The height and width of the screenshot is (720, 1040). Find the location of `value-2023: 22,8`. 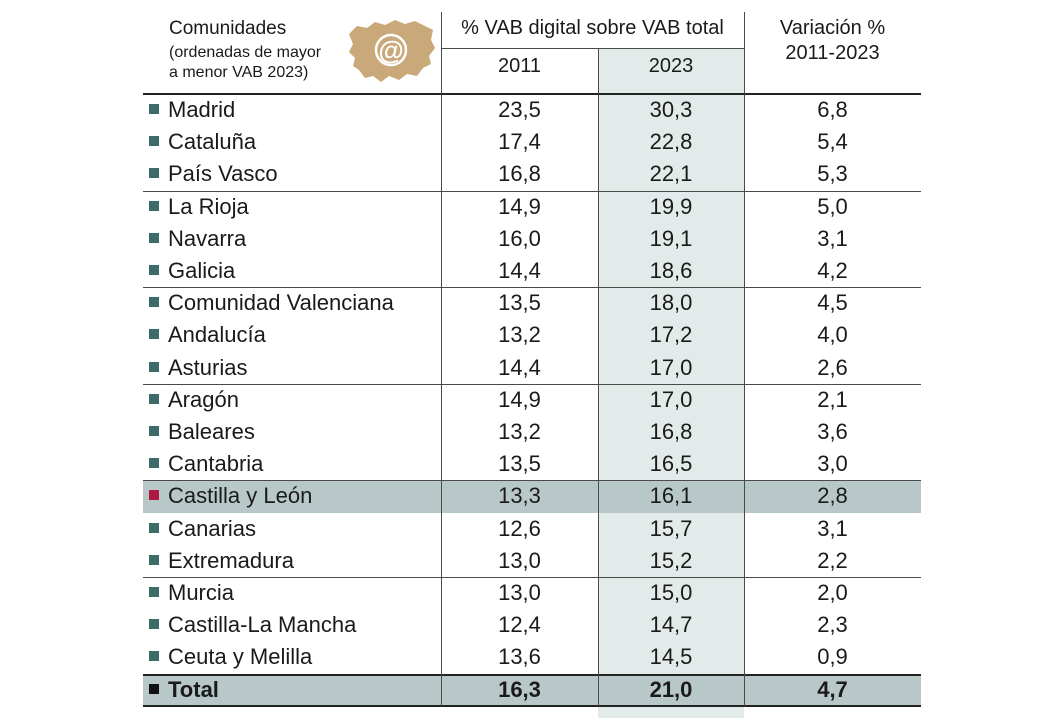

value-2023: 22,8 is located at coordinates (671, 142).